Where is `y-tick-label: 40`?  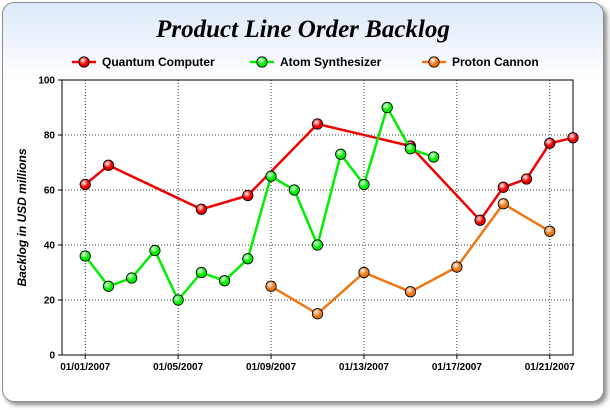
y-tick-label: 40 is located at coordinates (50, 246).